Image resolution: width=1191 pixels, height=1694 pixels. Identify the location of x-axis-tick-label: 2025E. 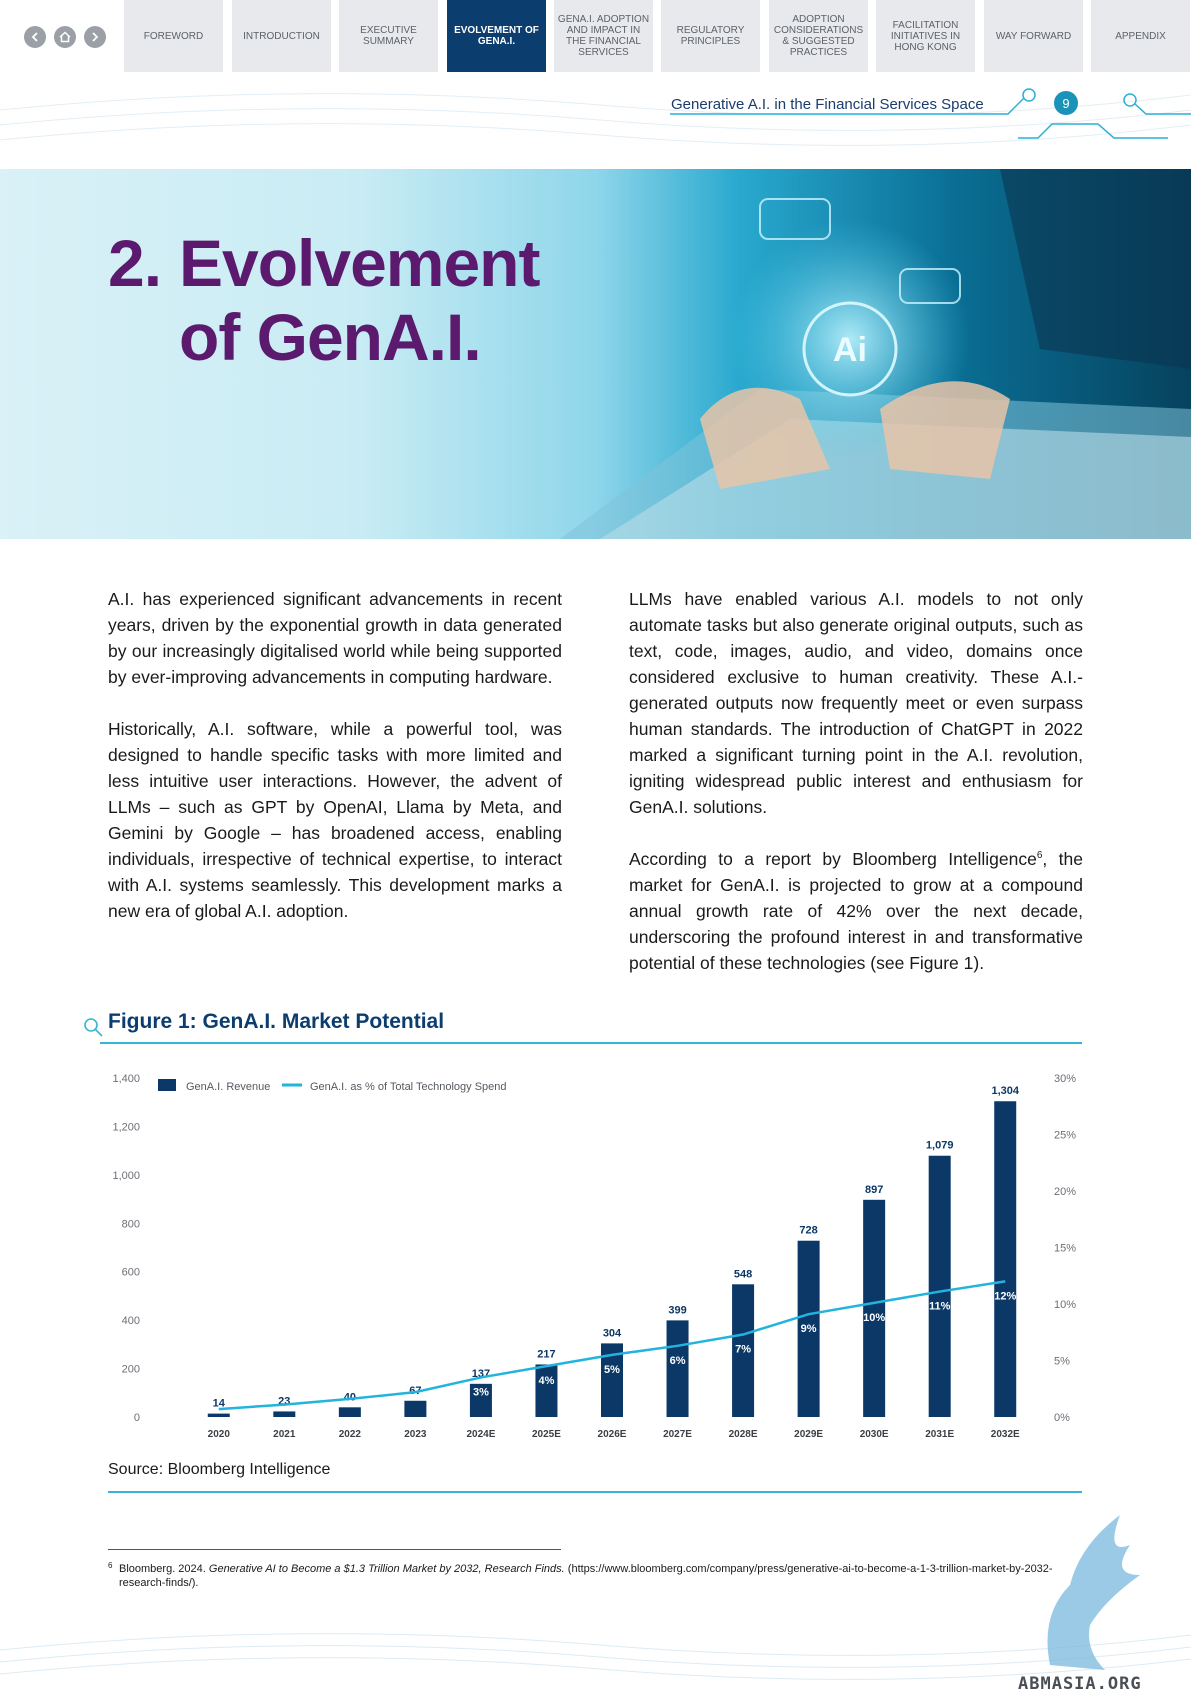
(546, 1434).